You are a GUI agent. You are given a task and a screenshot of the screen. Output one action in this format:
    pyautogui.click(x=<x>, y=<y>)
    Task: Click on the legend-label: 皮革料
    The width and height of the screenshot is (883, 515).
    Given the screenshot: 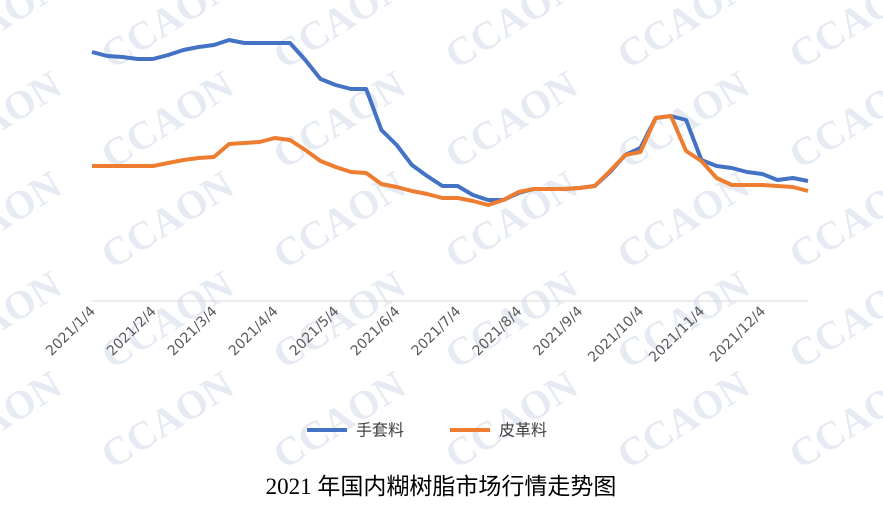 What is the action you would take?
    pyautogui.click(x=523, y=430)
    